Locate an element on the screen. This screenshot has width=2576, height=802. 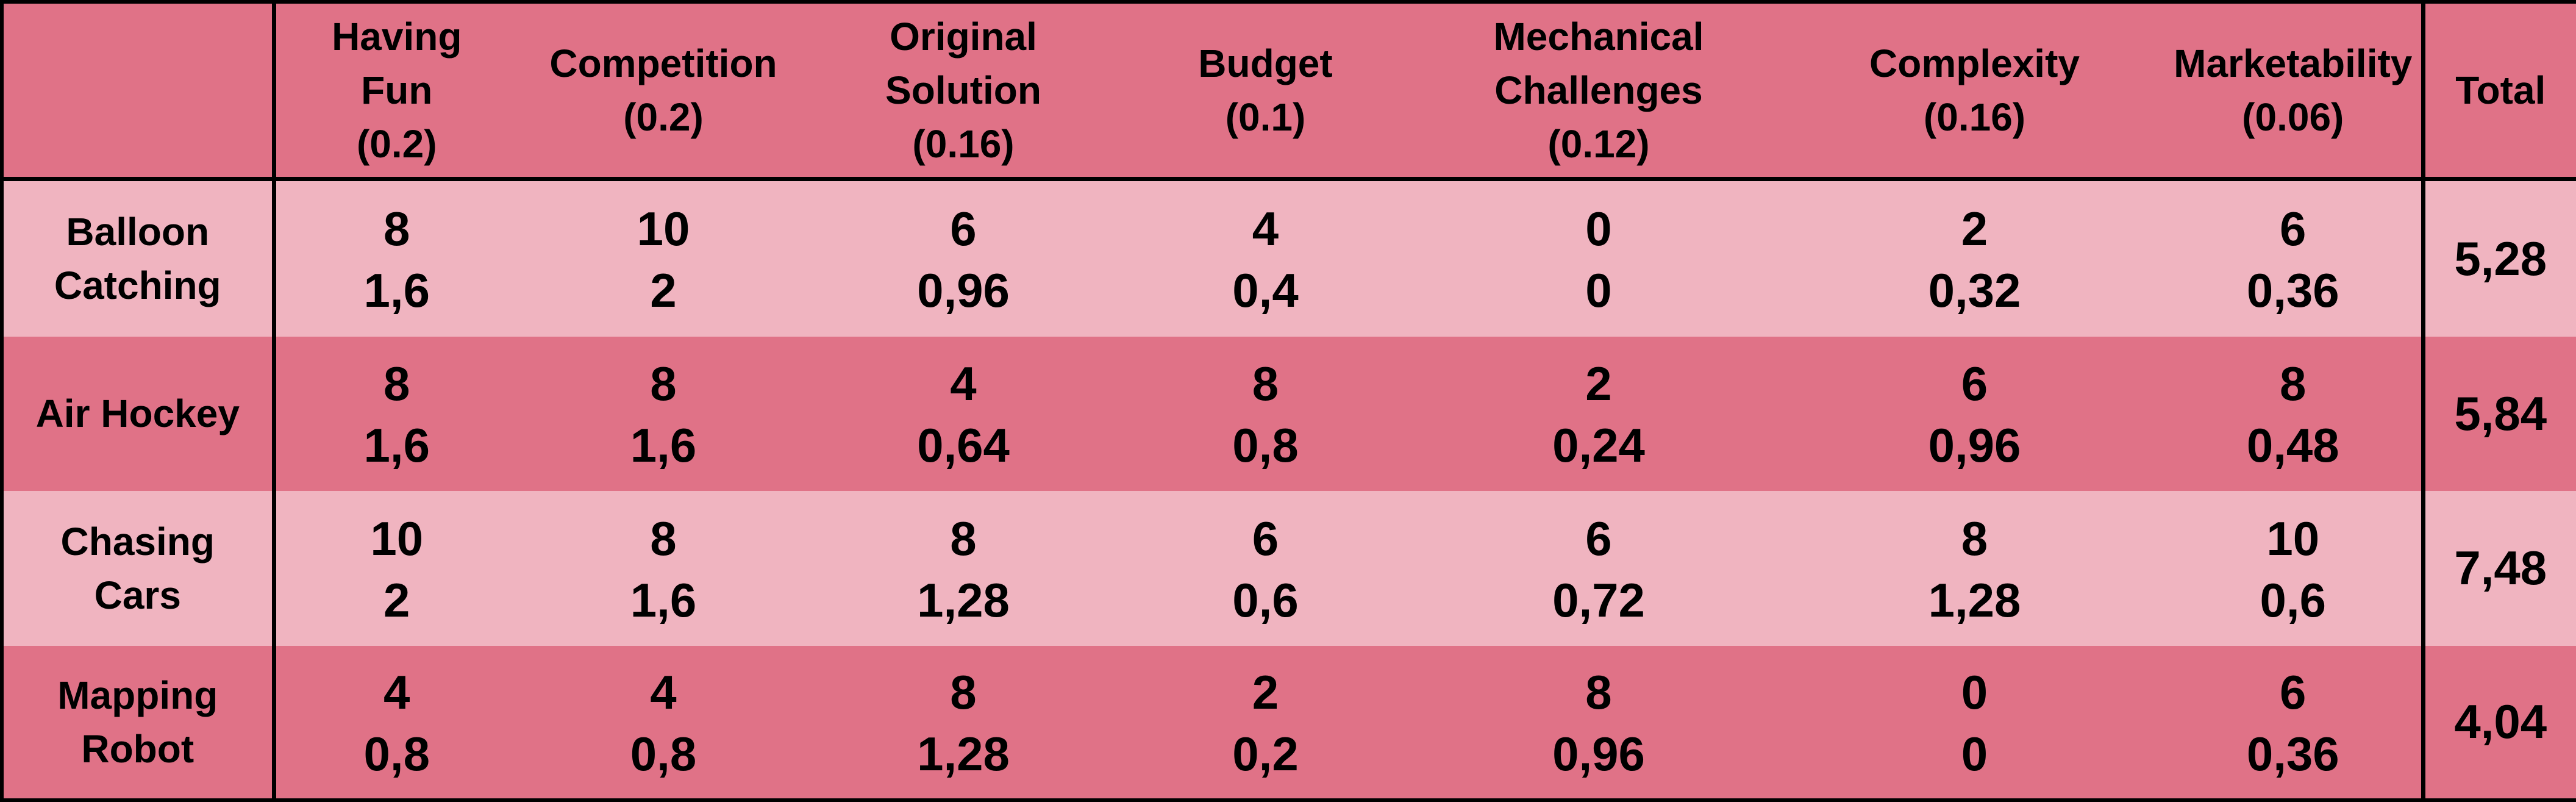
score-cell: 6 0,36 is located at coordinates (2295, 258).